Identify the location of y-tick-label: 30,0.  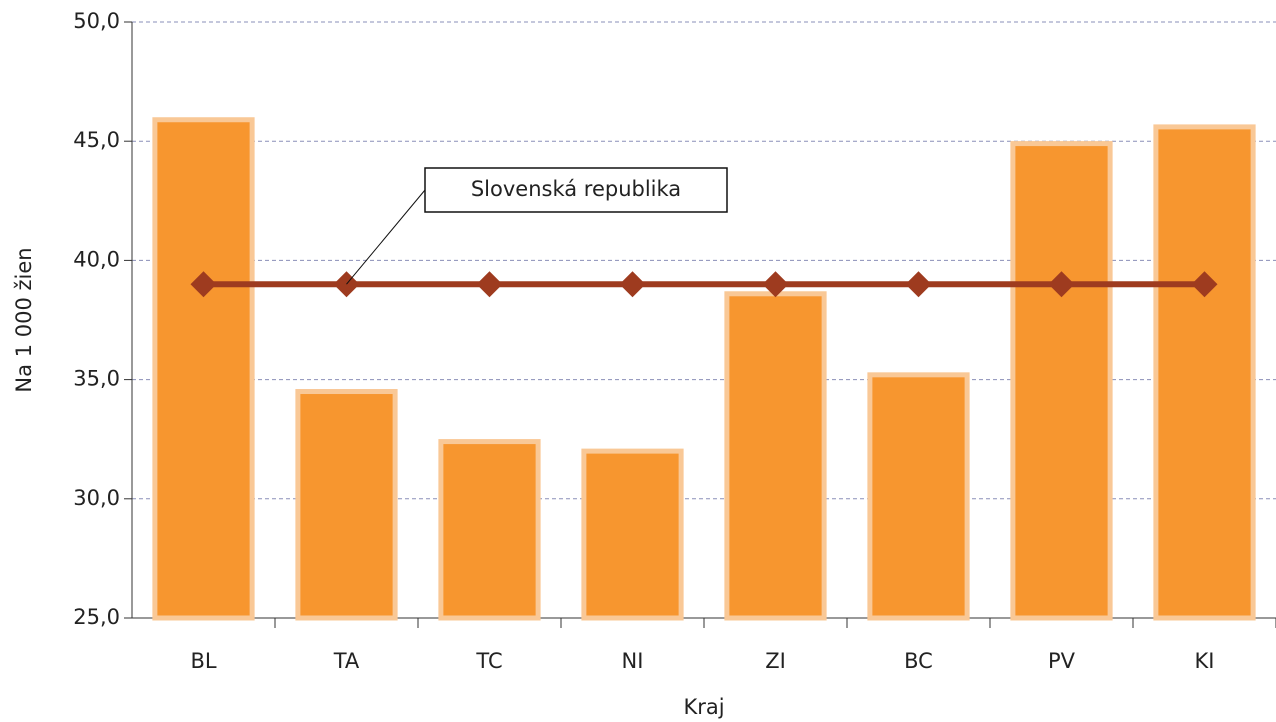
(96, 498).